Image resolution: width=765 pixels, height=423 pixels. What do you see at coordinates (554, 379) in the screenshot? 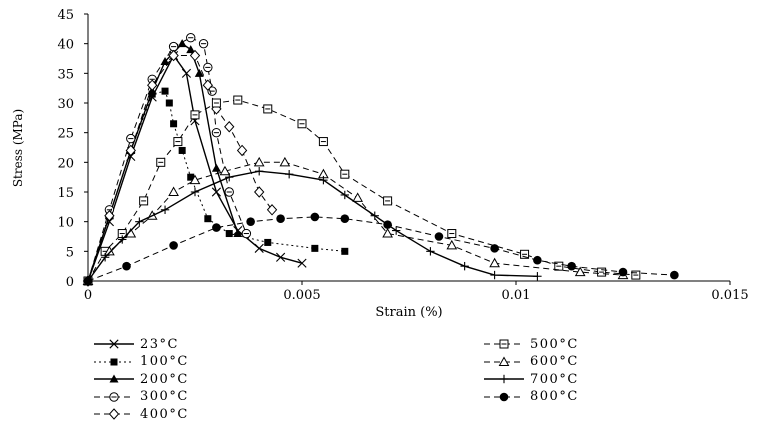
I see `legend-label: 700°C` at bounding box center [554, 379].